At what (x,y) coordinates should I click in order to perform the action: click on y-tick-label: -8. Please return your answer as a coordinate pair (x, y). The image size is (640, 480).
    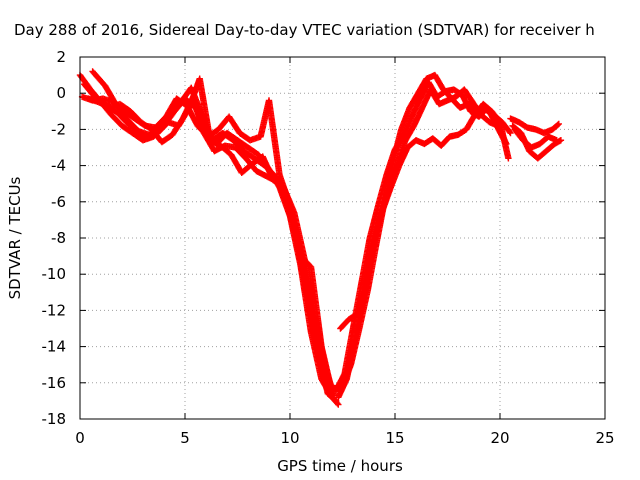
    Looking at the image, I should click on (58, 238).